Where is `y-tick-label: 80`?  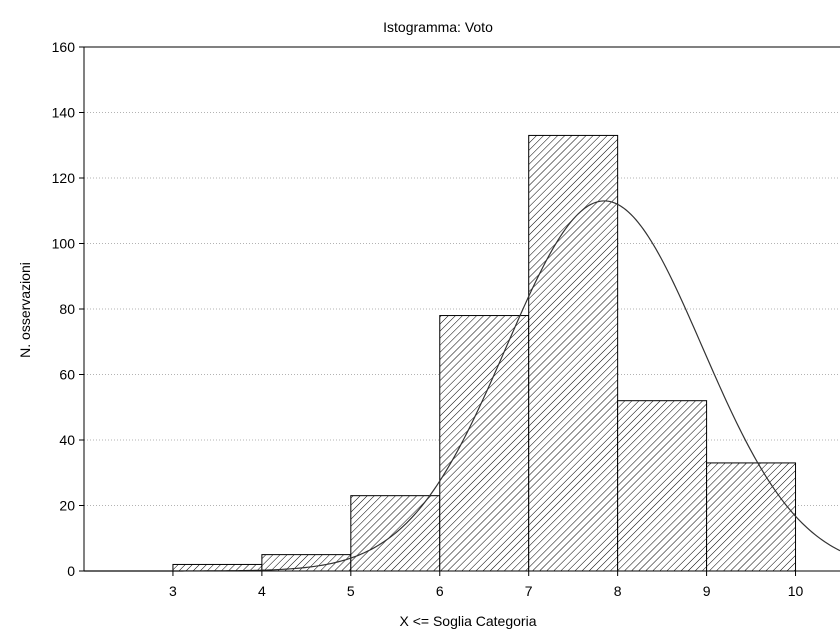
y-tick-label: 80 is located at coordinates (67, 309).